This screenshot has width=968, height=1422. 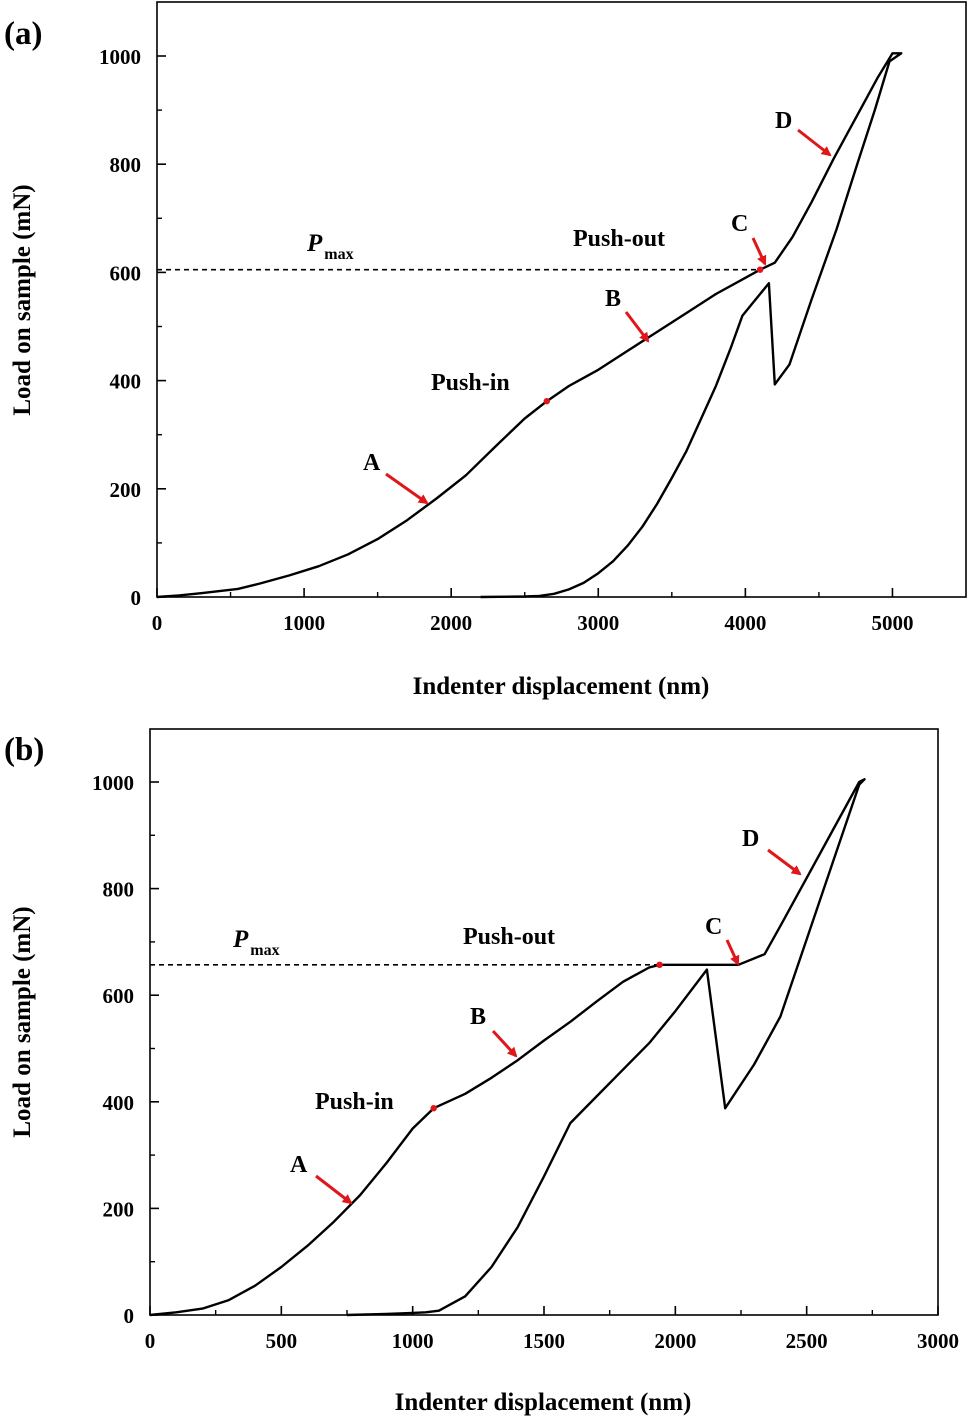 What do you see at coordinates (22, 299) in the screenshot?
I see `y-axis-title-a: Load on sample (mN)` at bounding box center [22, 299].